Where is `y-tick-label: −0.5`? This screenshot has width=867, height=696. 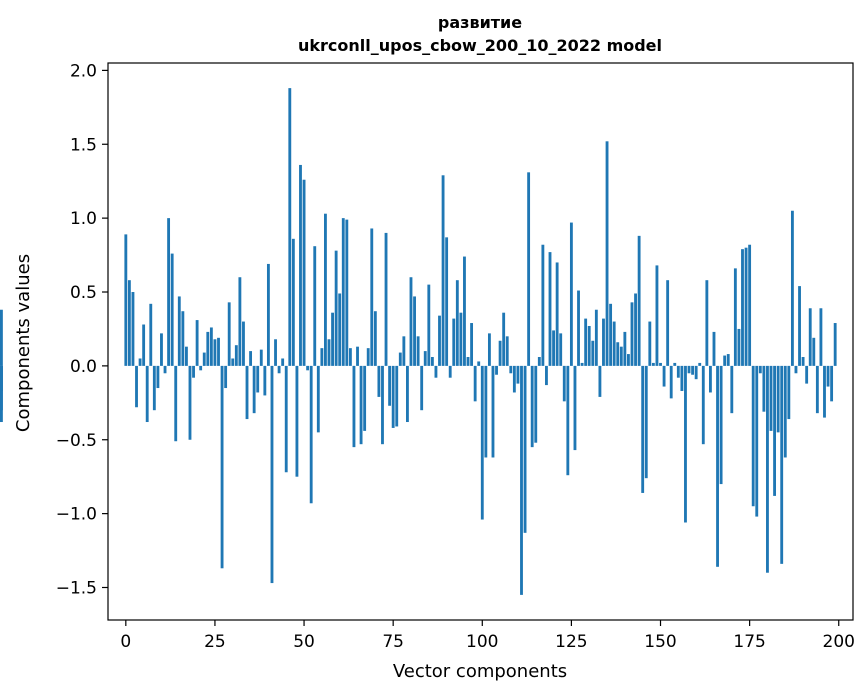 y-tick-label: −0.5 is located at coordinates (76, 441).